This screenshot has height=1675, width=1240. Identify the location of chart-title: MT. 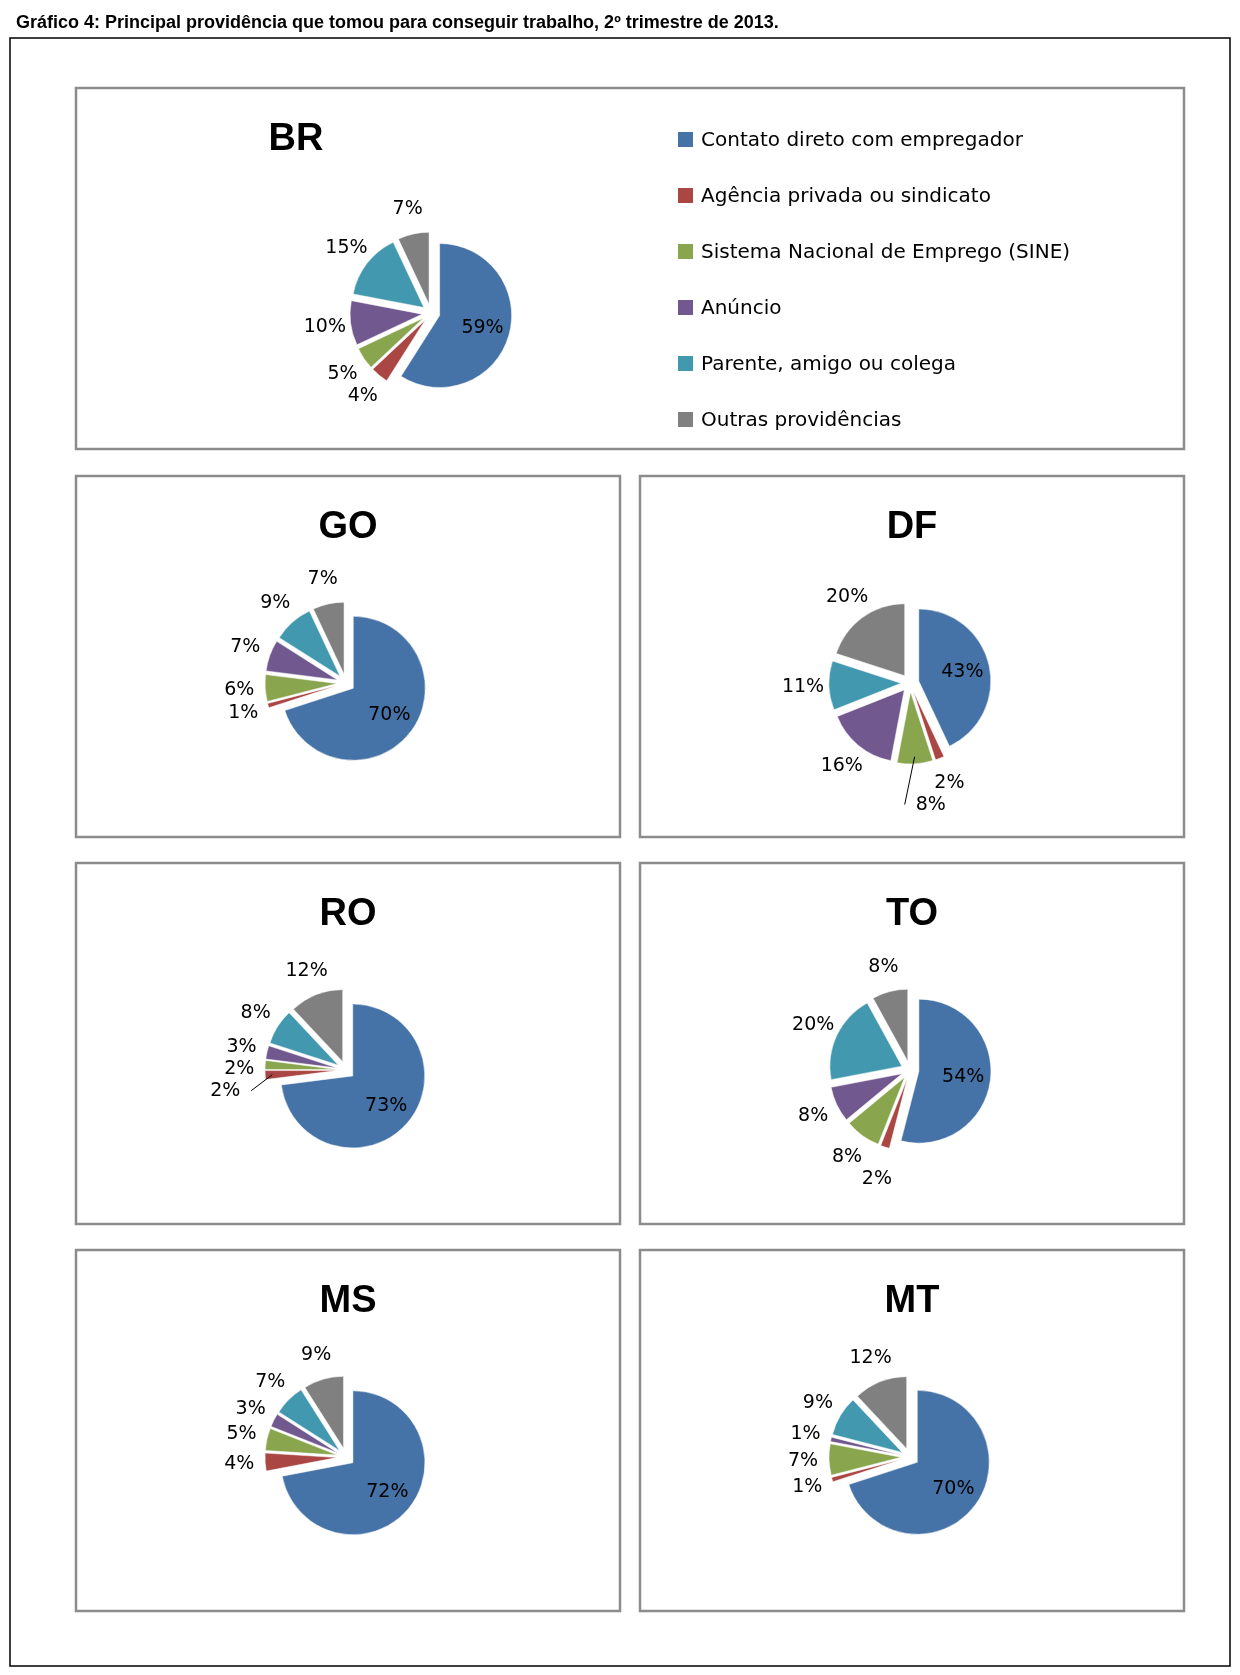
(912, 1299).